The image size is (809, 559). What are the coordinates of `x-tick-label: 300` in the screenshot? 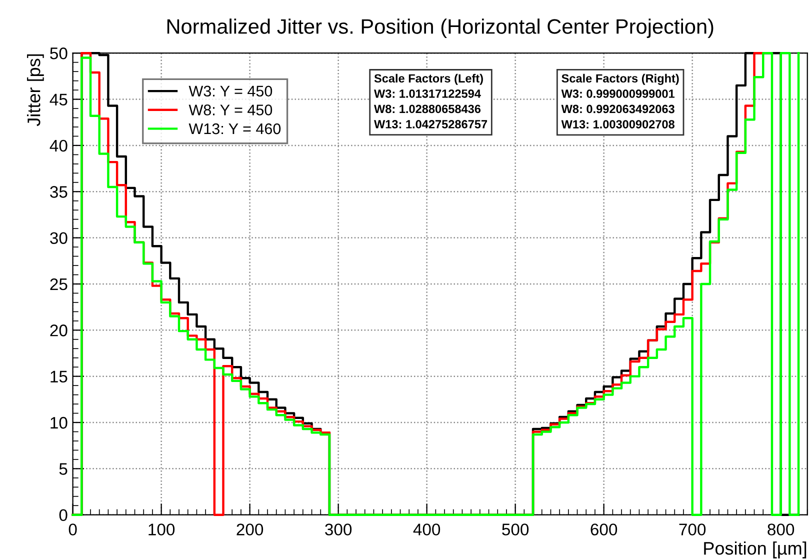 It's located at (338, 530).